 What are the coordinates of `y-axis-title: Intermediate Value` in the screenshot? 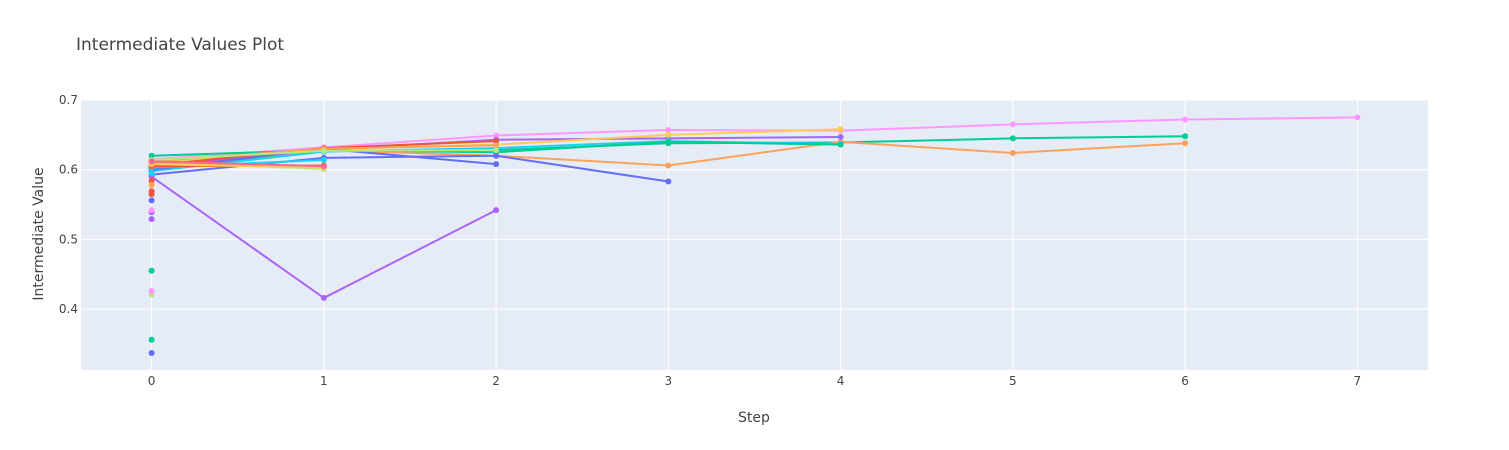 It's located at (39, 233).